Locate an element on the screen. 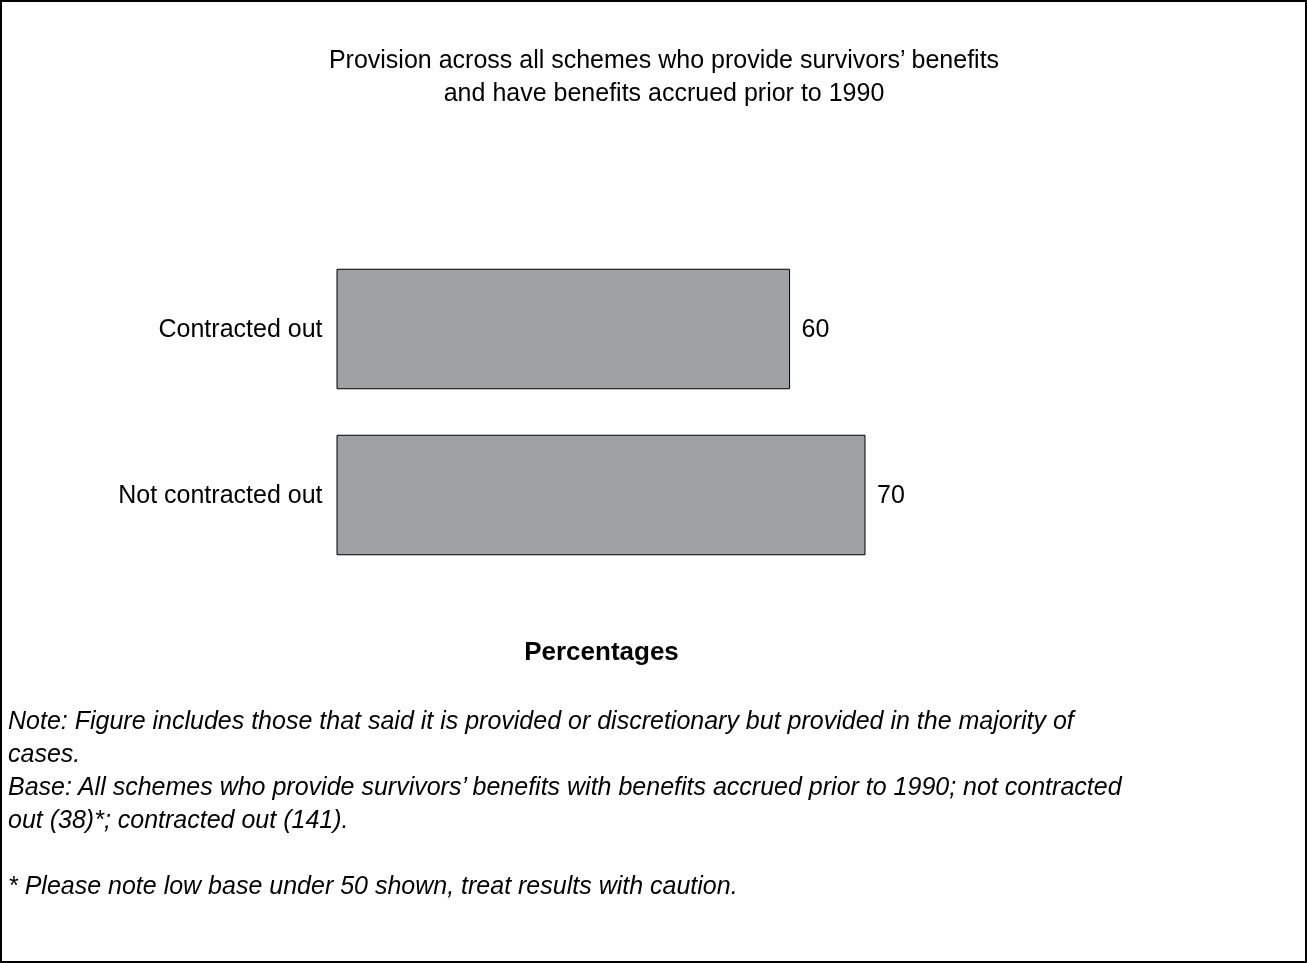 This screenshot has height=963, width=1307. y-tick-label: Contracted out is located at coordinates (240, 328).